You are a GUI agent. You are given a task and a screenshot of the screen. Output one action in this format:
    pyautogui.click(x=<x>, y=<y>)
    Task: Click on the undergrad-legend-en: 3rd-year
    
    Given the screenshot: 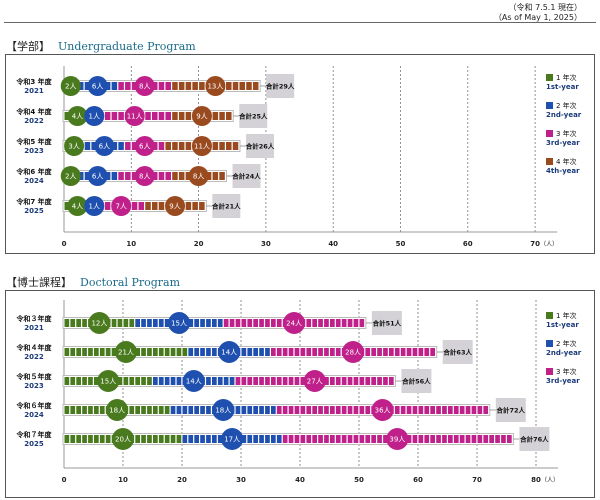 What is the action you would take?
    pyautogui.click(x=563, y=143)
    